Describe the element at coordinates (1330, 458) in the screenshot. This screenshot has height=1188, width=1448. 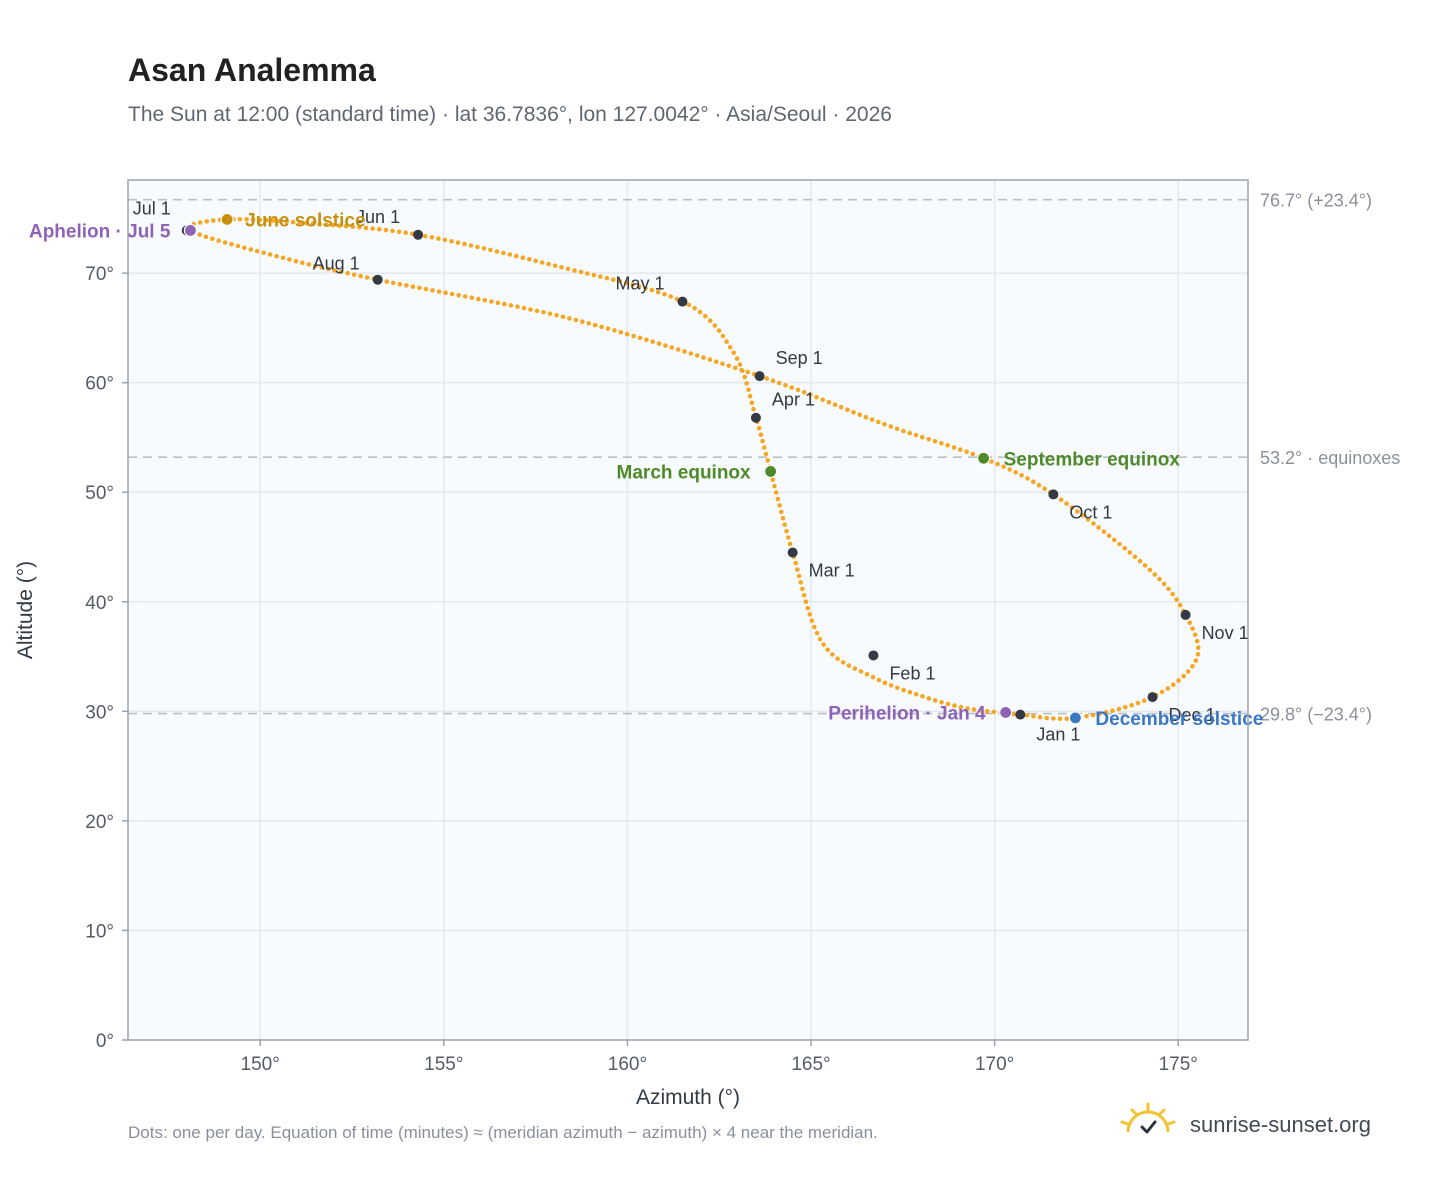
I see `reference-line-label: 53.2° · equinoxes` at that location.